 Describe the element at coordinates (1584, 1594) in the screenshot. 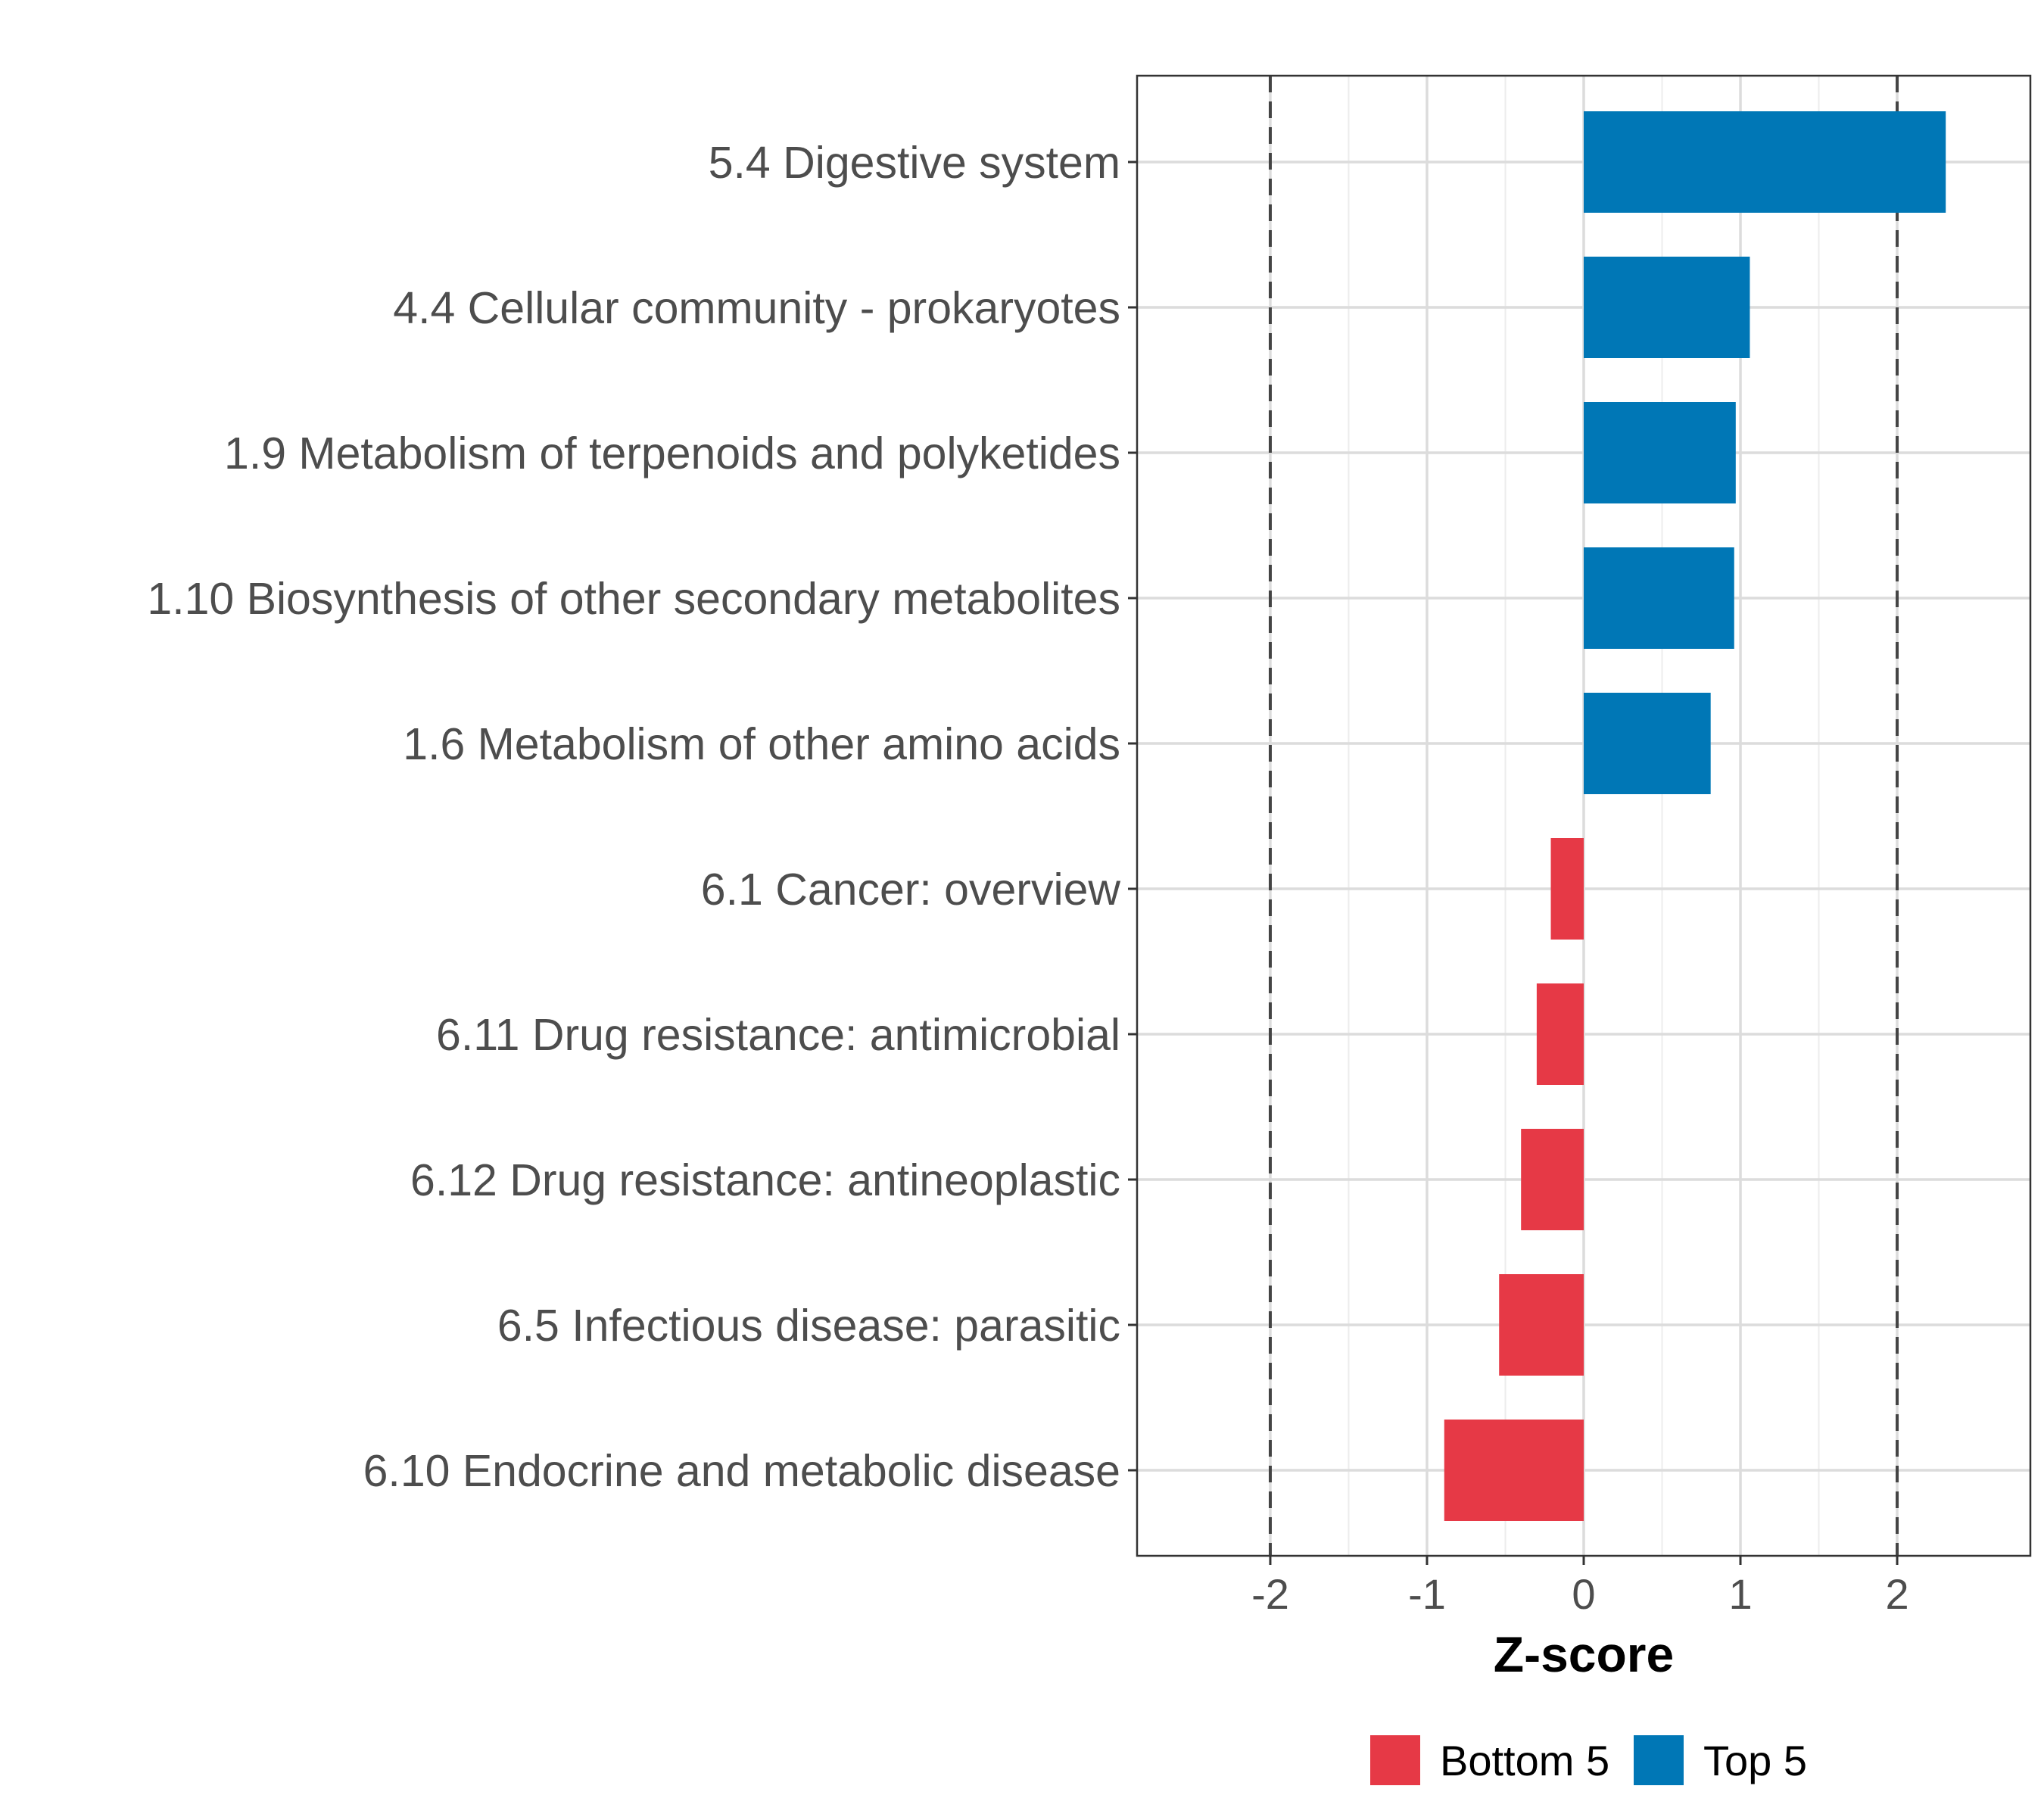

I see `x-tick-label: 0` at that location.